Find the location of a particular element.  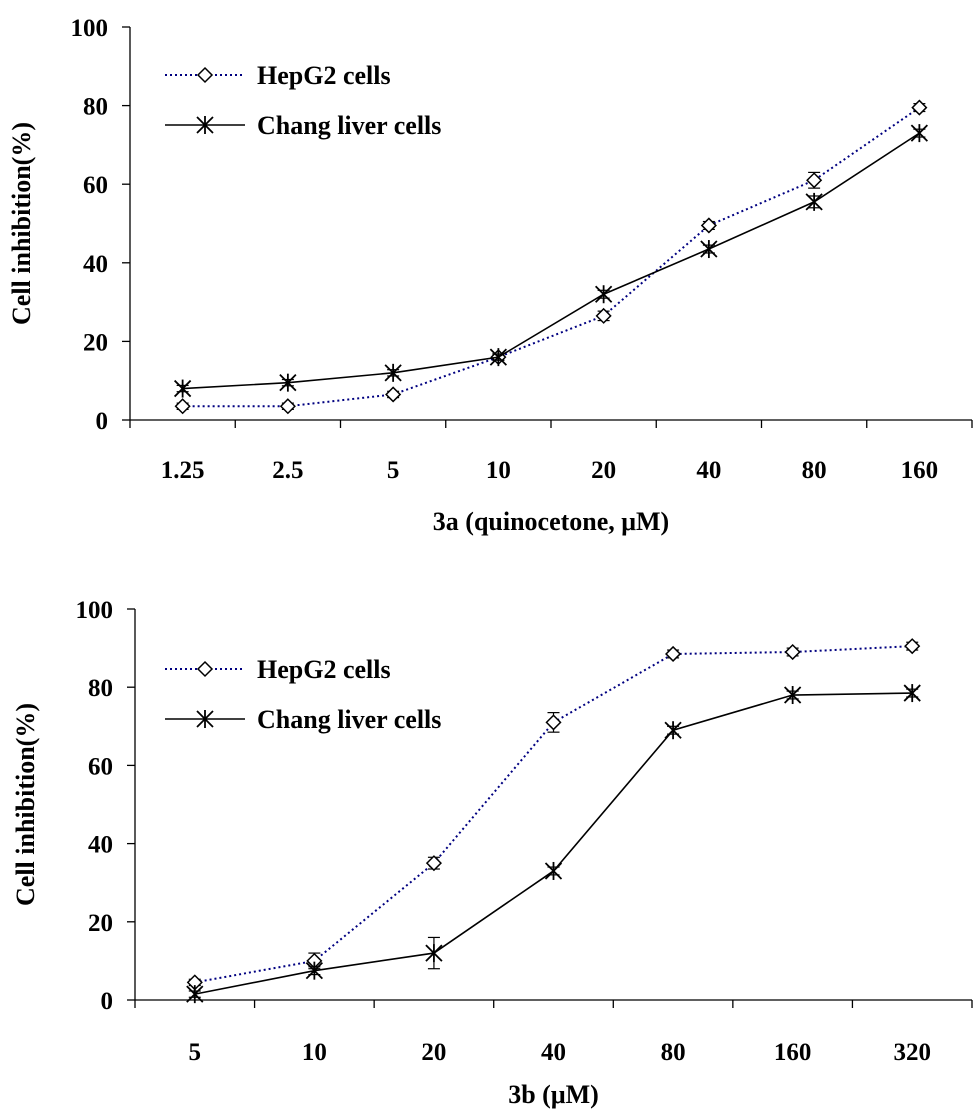

x-tick-label: 1.25 is located at coordinates (183, 470).